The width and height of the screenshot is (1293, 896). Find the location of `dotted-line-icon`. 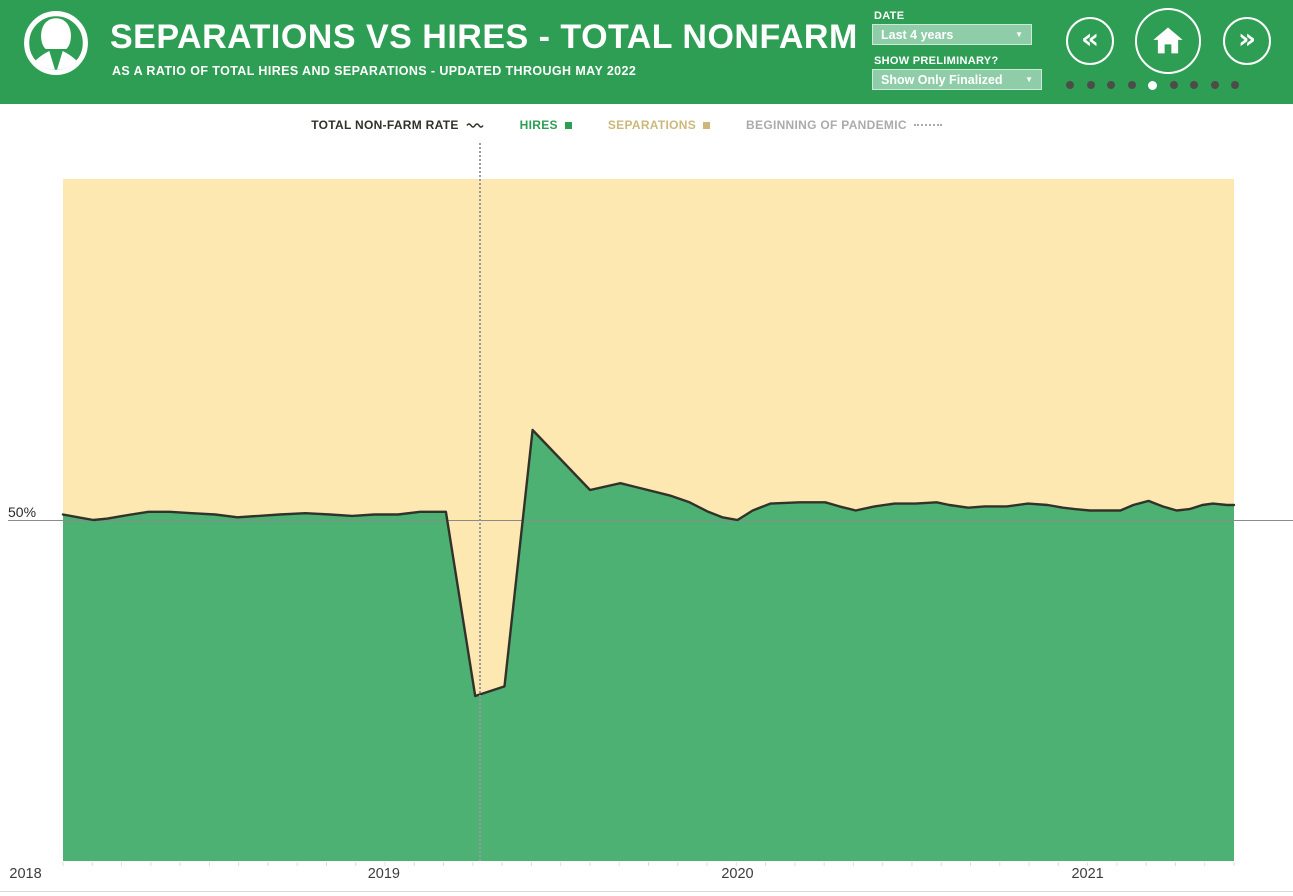

dotted-line-icon is located at coordinates (927, 125).